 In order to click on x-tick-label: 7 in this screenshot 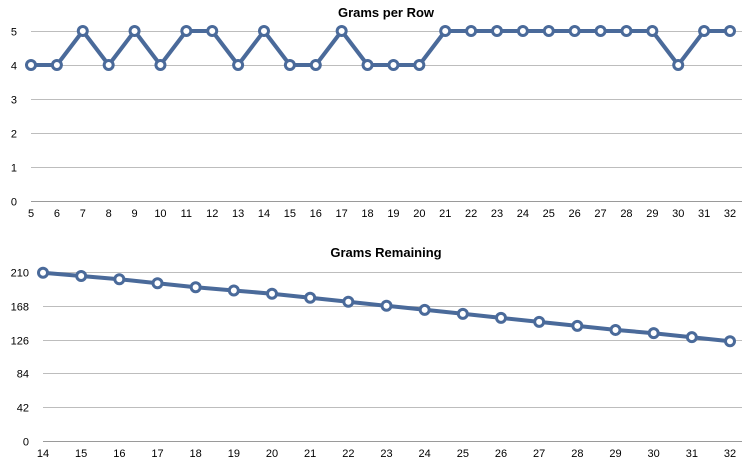, I will do `click(83, 214)`.